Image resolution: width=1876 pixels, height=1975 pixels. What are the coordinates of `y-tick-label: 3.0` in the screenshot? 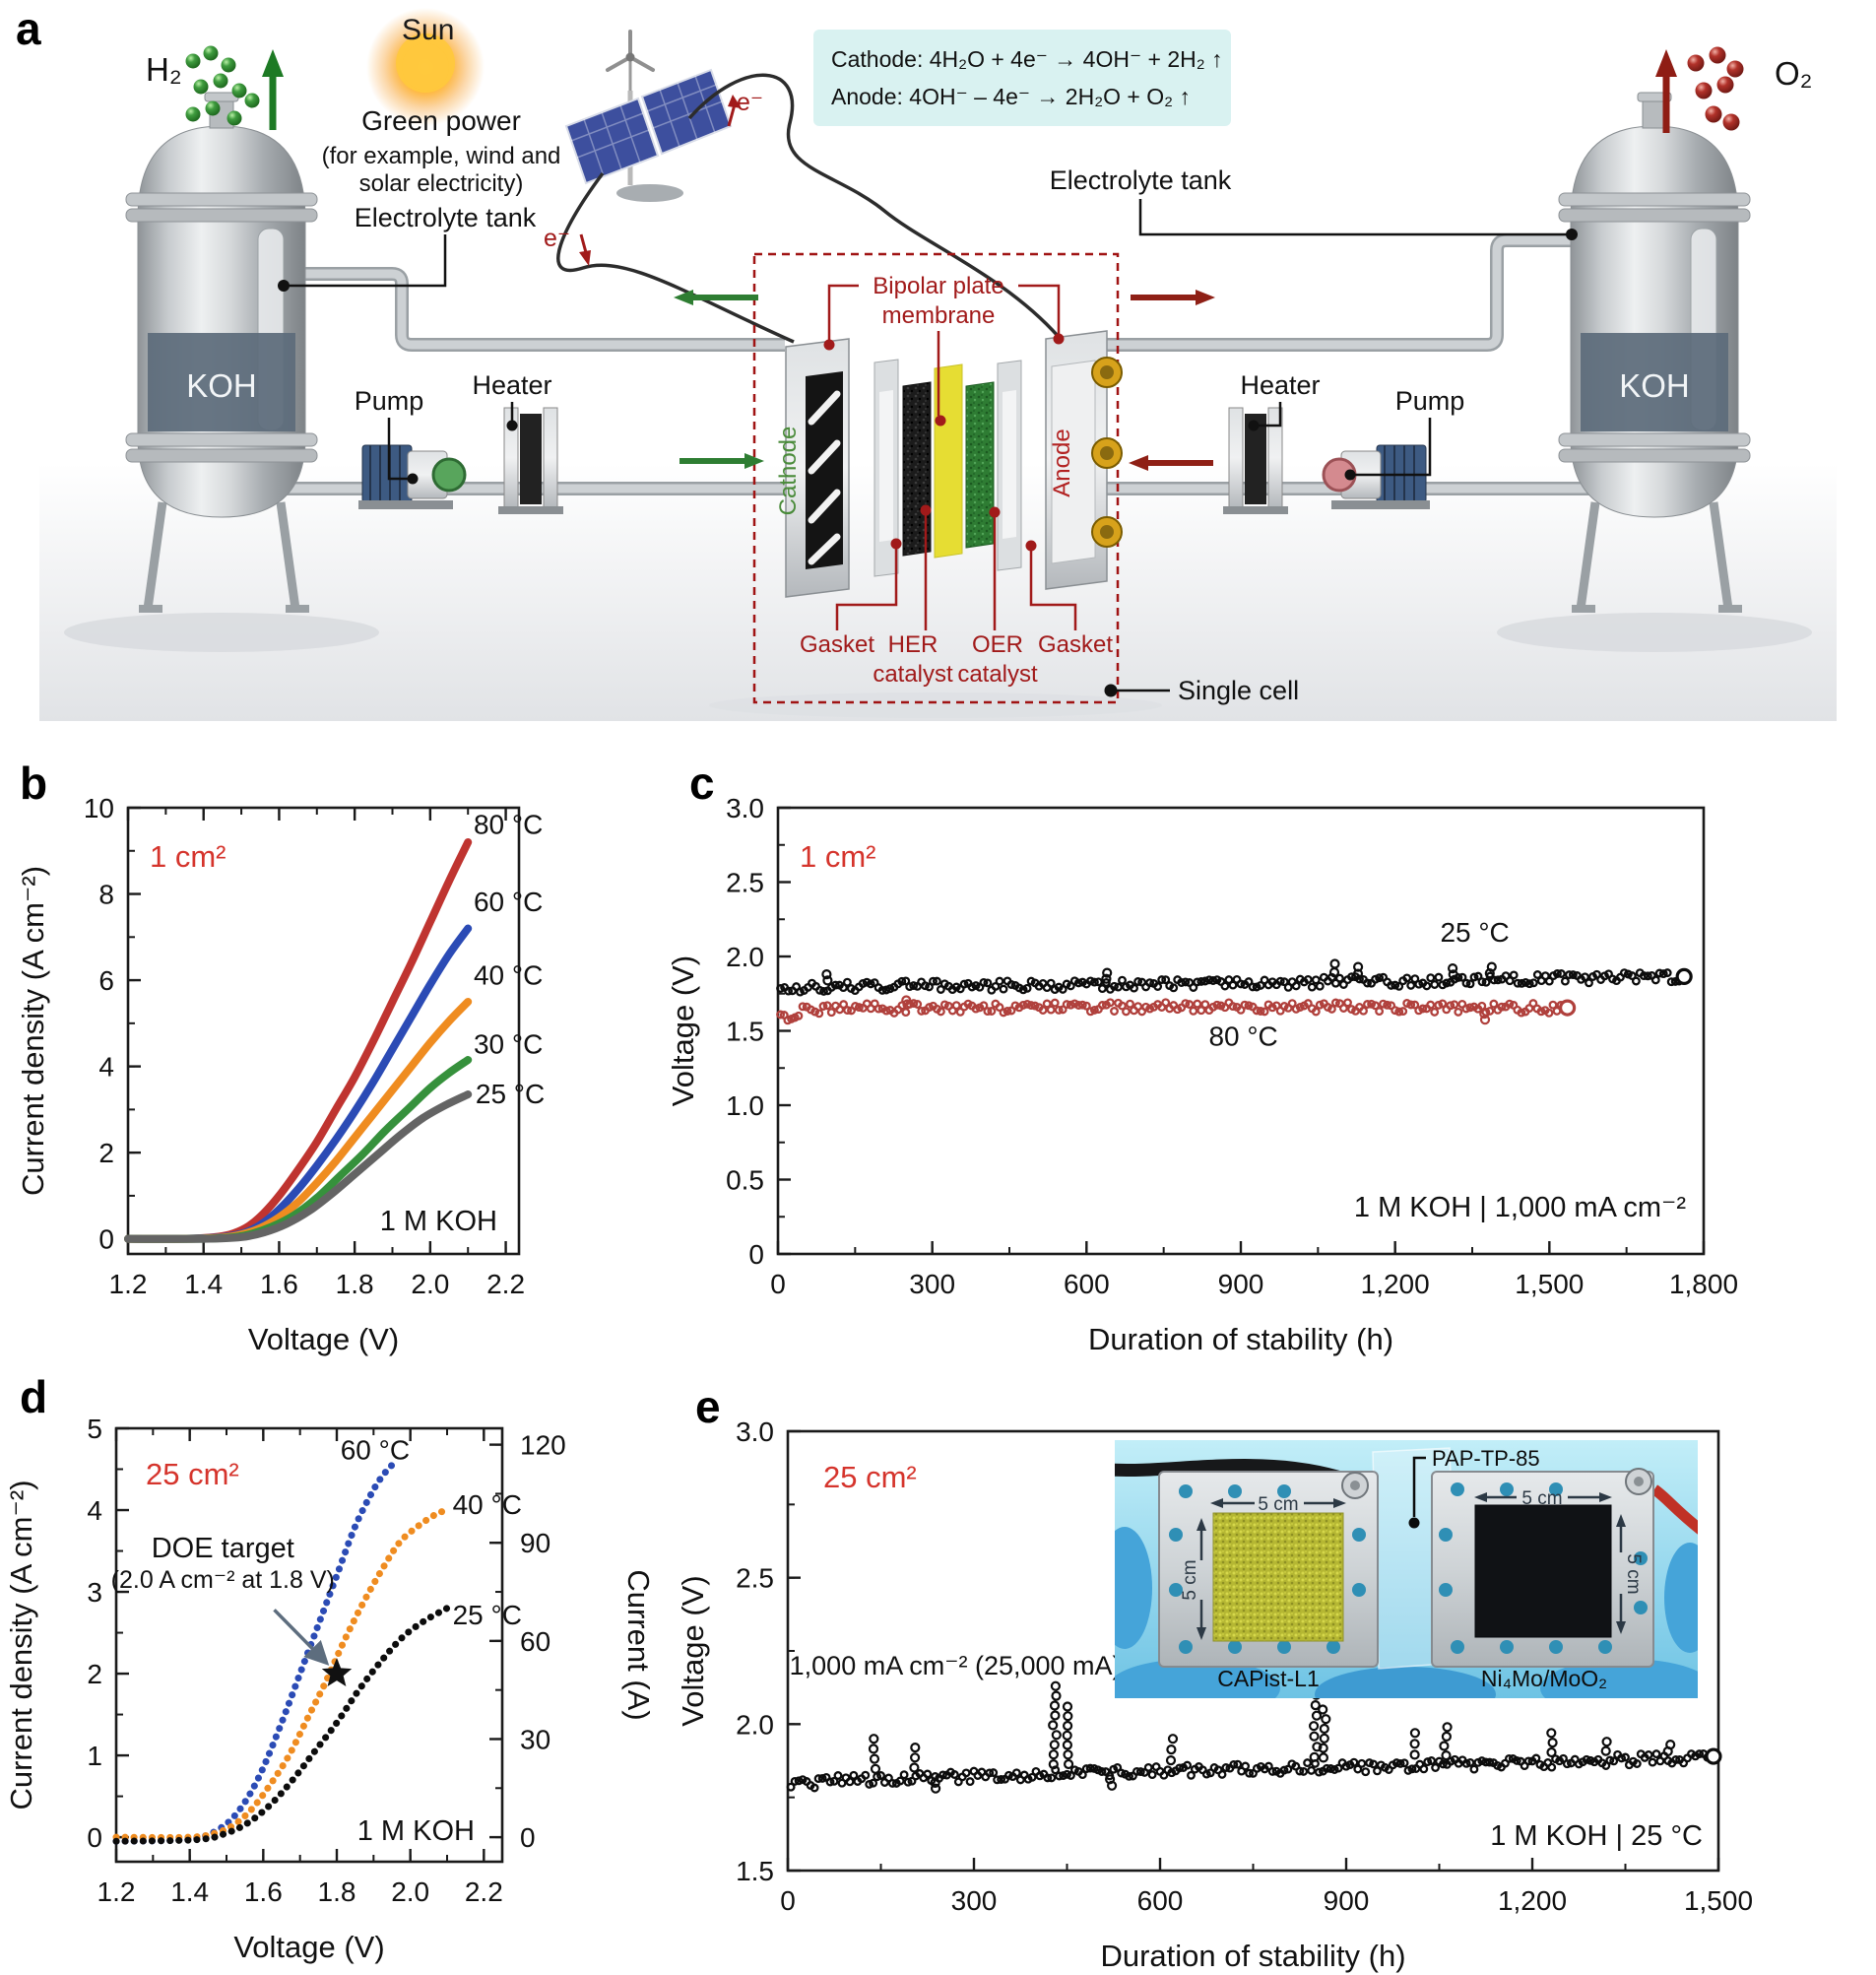 It's located at (755, 1432).